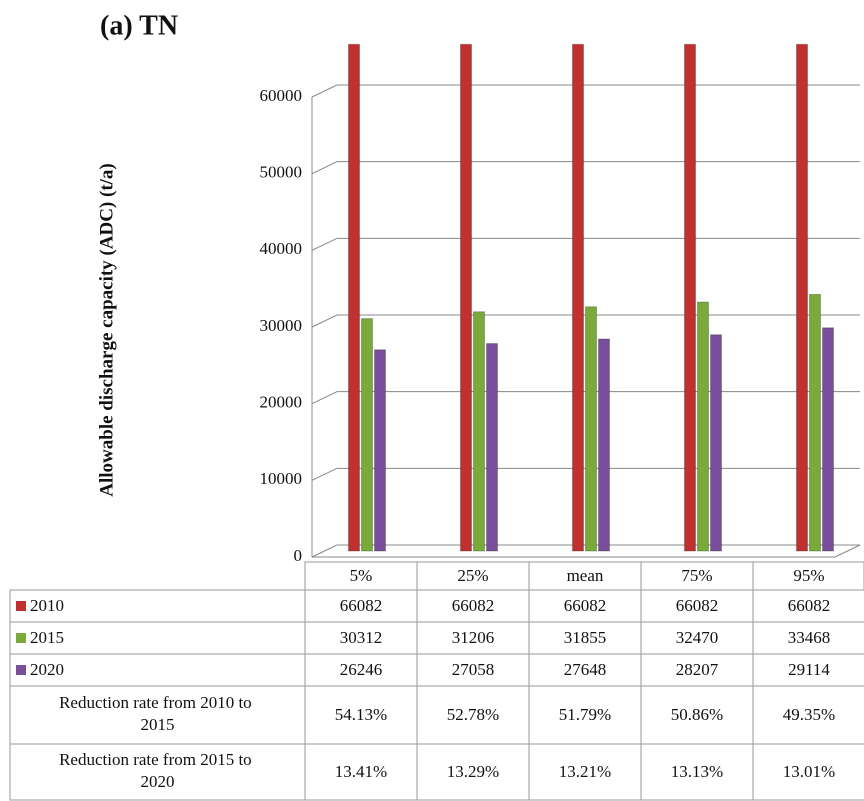 This screenshot has width=864, height=801. What do you see at coordinates (106, 330) in the screenshot?
I see `y-axis-label: Allowable discharge capacity (ADC) (t/a)` at bounding box center [106, 330].